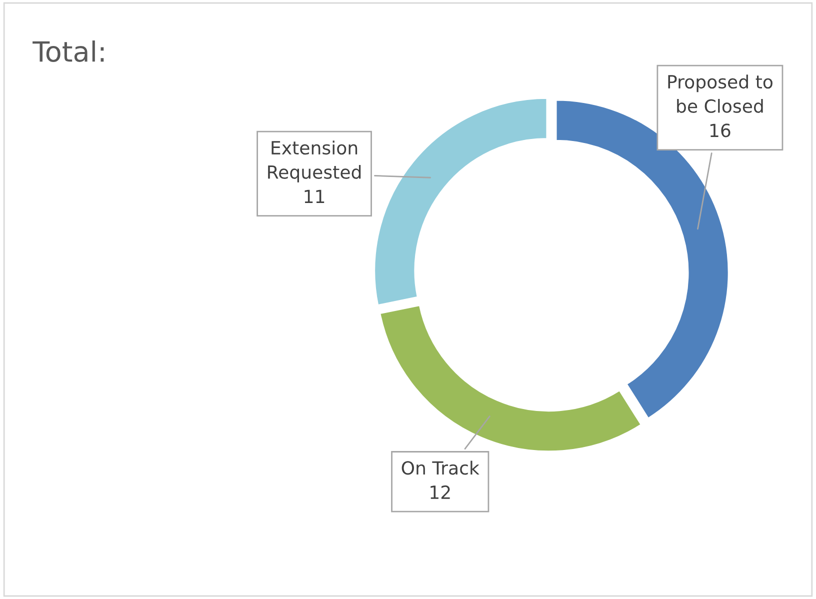 This screenshot has height=599, width=816. What do you see at coordinates (720, 131) in the screenshot?
I see `data-label: 16` at bounding box center [720, 131].